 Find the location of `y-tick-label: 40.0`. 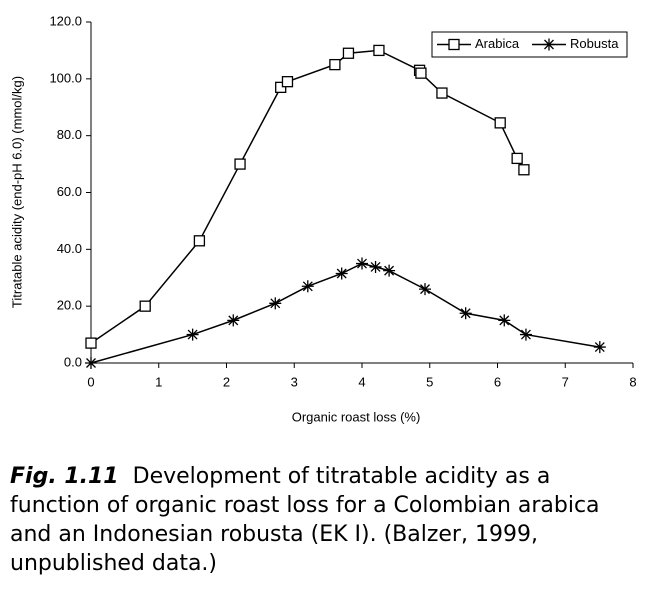

y-tick-label: 40.0 is located at coordinates (69, 248).